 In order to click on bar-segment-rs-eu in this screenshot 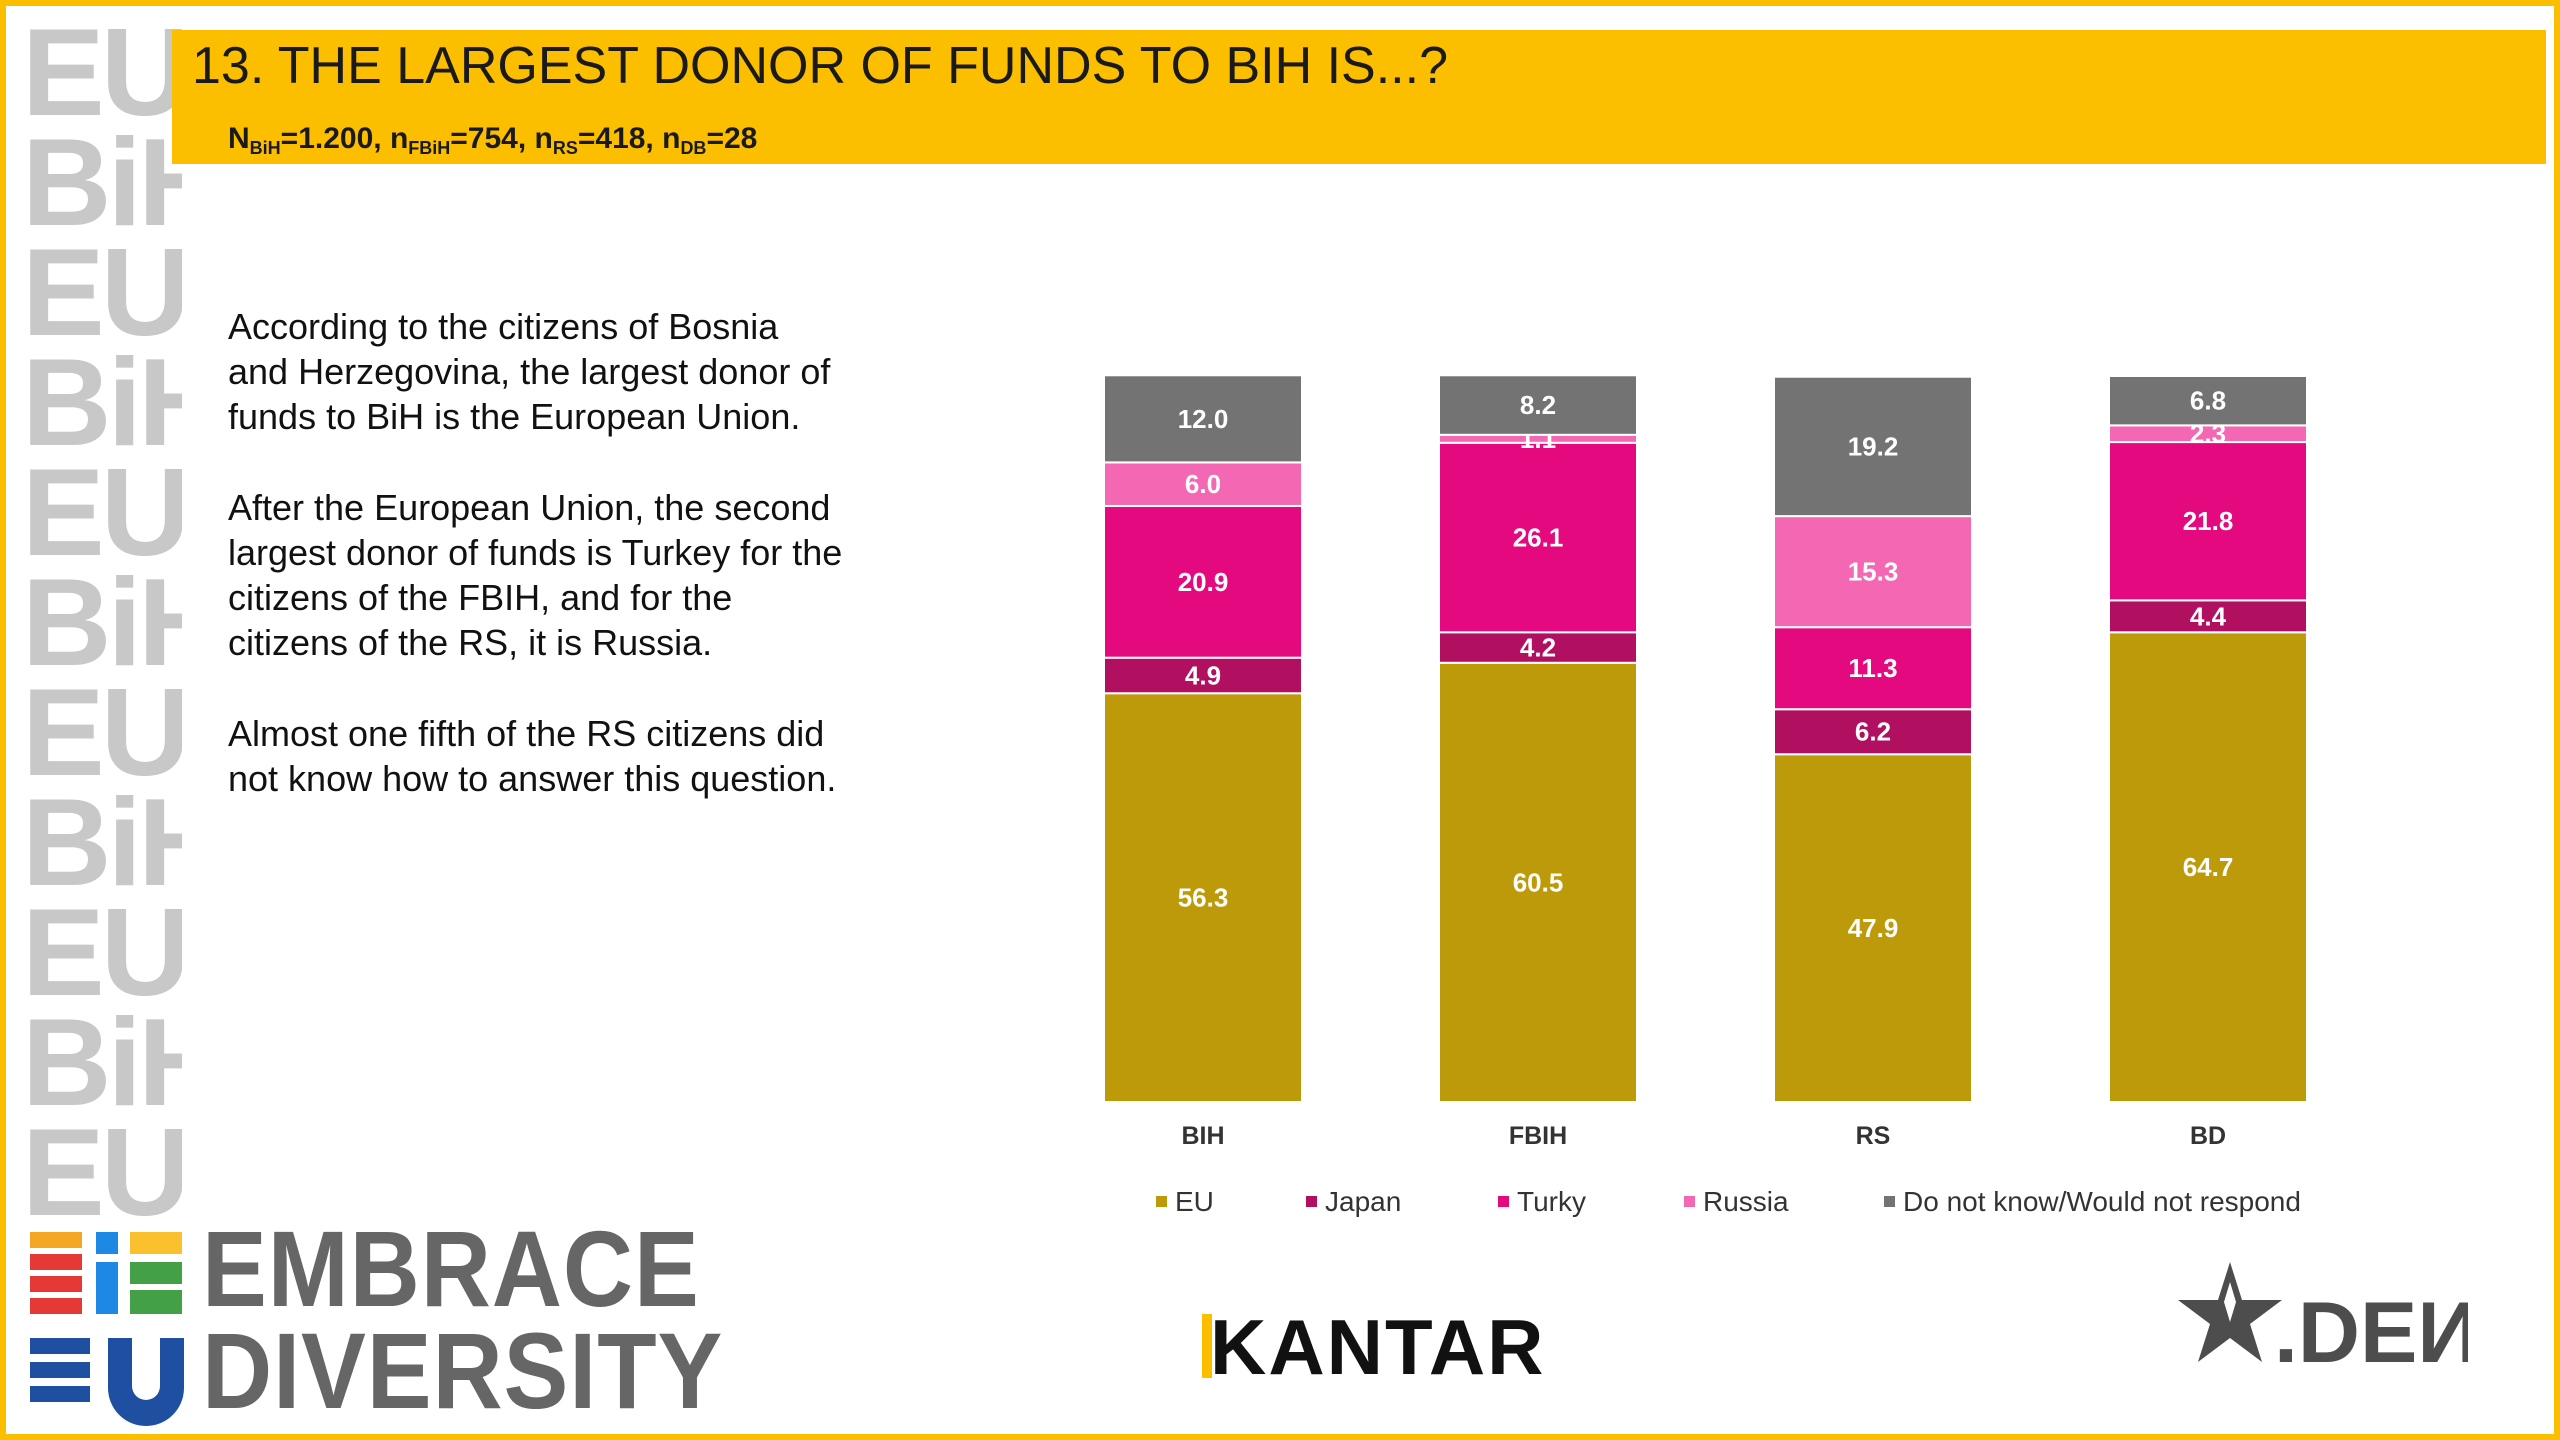, I will do `click(1873, 928)`.